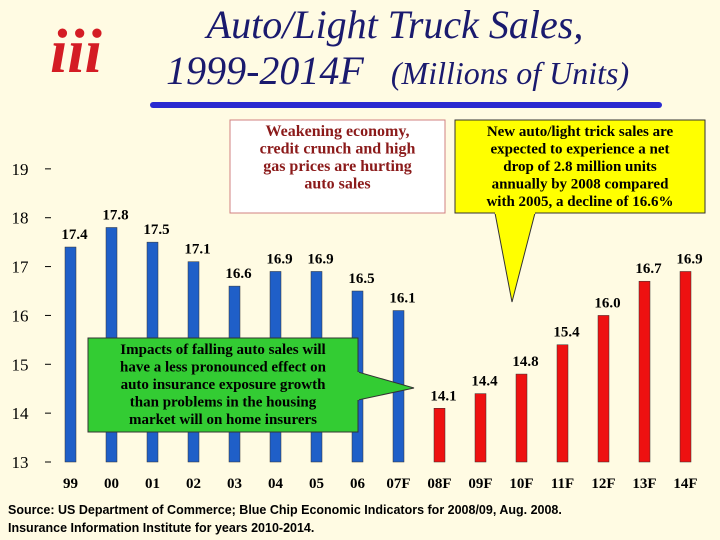  Describe the element at coordinates (439, 484) in the screenshot. I see `x-tick-label: 08F` at that location.